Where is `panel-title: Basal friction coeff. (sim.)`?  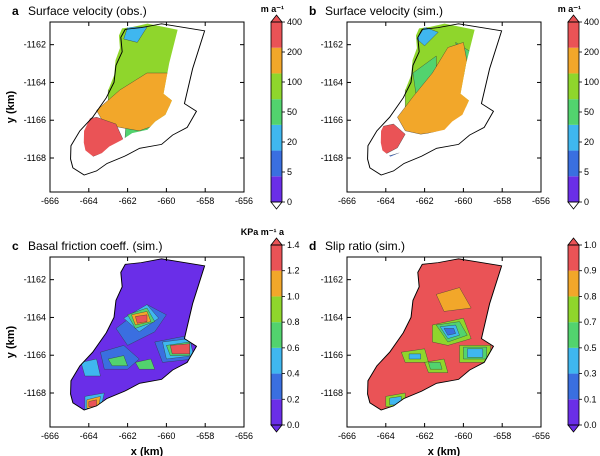 panel-title: Basal friction coeff. (sim.) is located at coordinates (95, 246).